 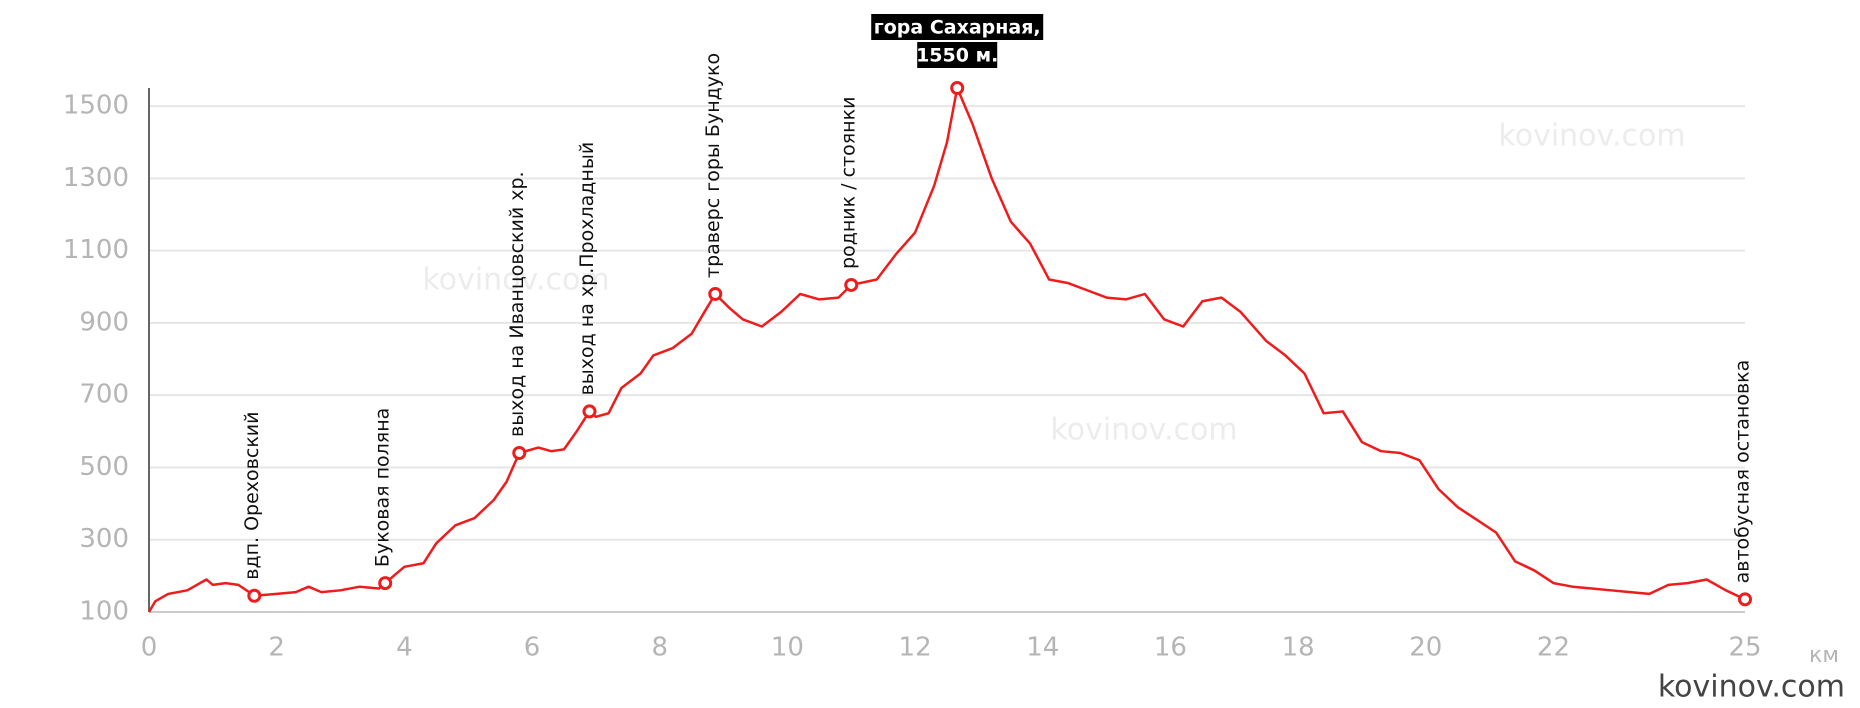 I want to click on waypoint-label: автобусная остановка, so click(x=1743, y=472).